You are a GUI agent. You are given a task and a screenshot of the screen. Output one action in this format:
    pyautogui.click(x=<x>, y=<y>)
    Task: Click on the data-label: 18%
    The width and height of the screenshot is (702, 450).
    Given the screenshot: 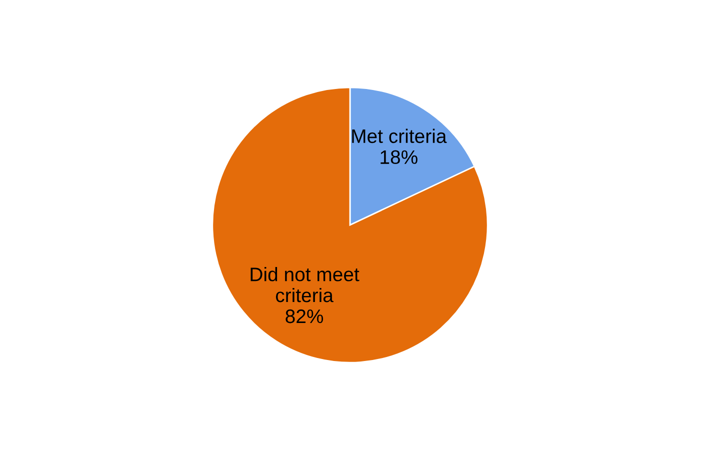 What is the action you would take?
    pyautogui.click(x=399, y=157)
    